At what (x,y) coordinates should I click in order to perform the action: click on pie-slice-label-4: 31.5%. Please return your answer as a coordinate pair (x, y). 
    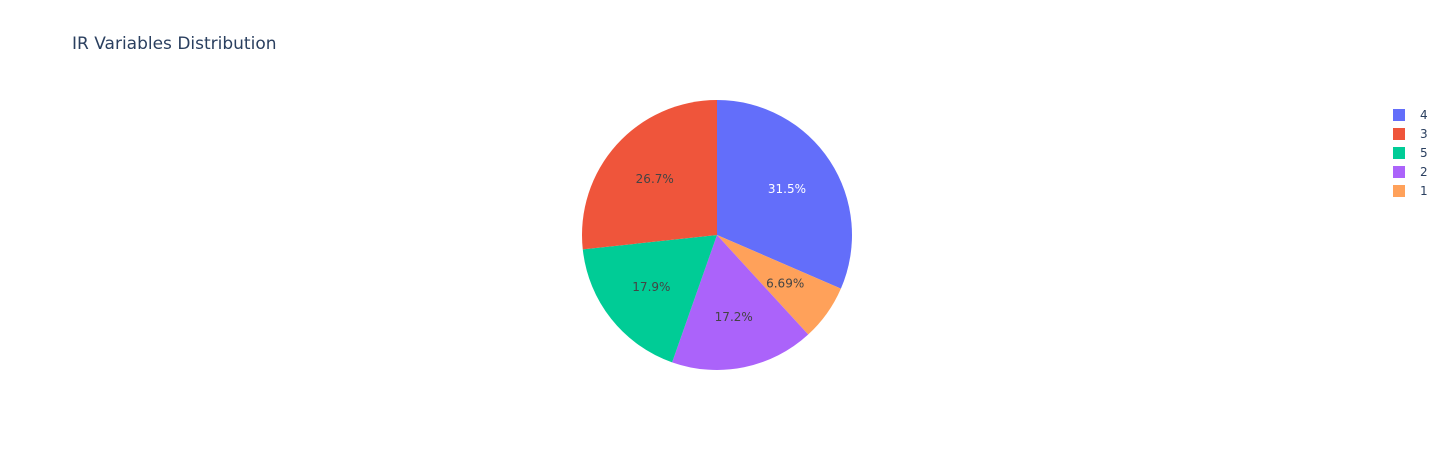
    Looking at the image, I should click on (787, 189).